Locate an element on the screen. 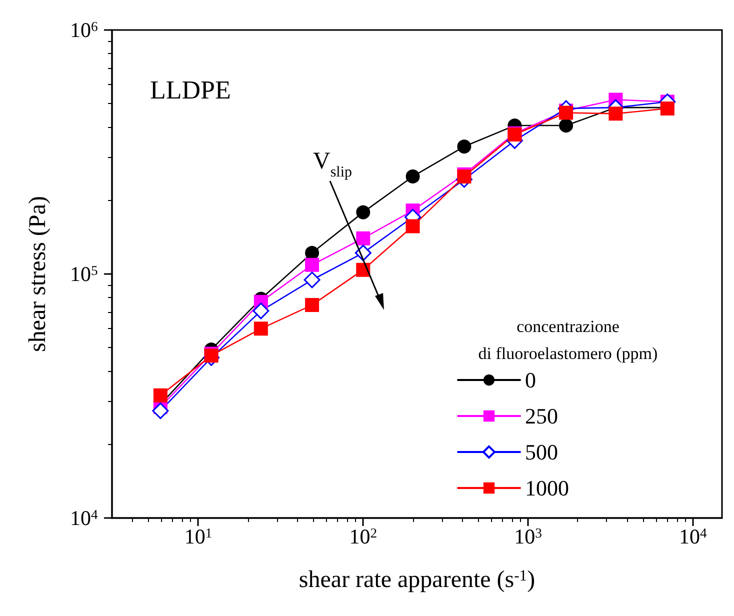  legend-label: 250 is located at coordinates (541, 416).